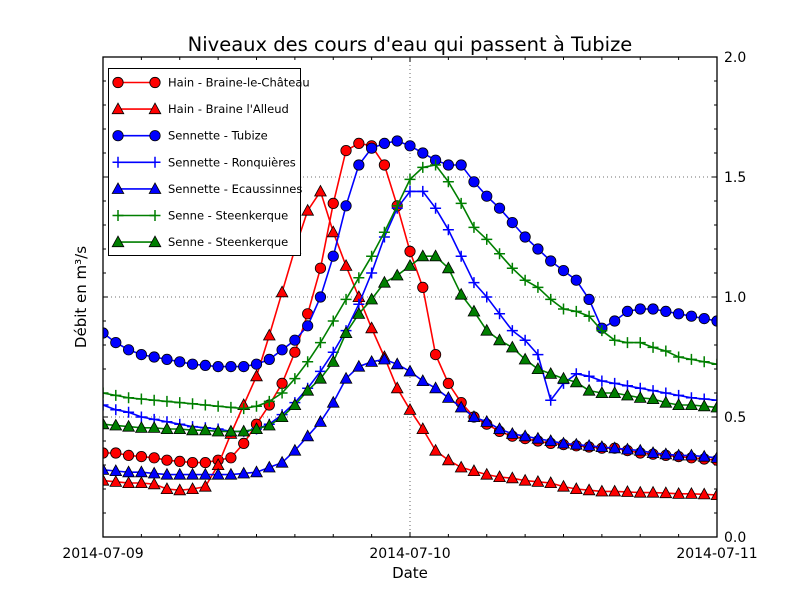 This screenshot has width=800, height=600. I want to click on y-axis-label: Débit en m³/s, so click(81, 297).